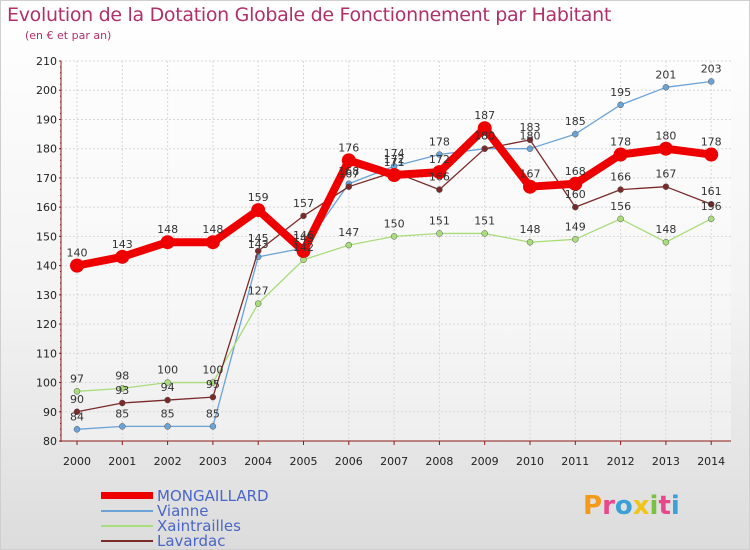  Describe the element at coordinates (349, 461) in the screenshot. I see `x-tick-label: 2006` at that location.